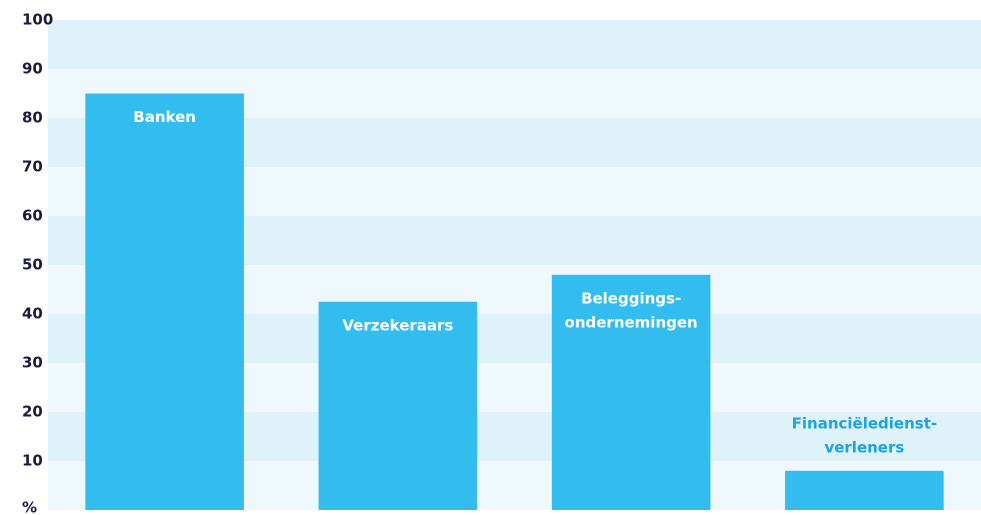 This screenshot has height=515, width=981. I want to click on grid-band, so click(514, 44).